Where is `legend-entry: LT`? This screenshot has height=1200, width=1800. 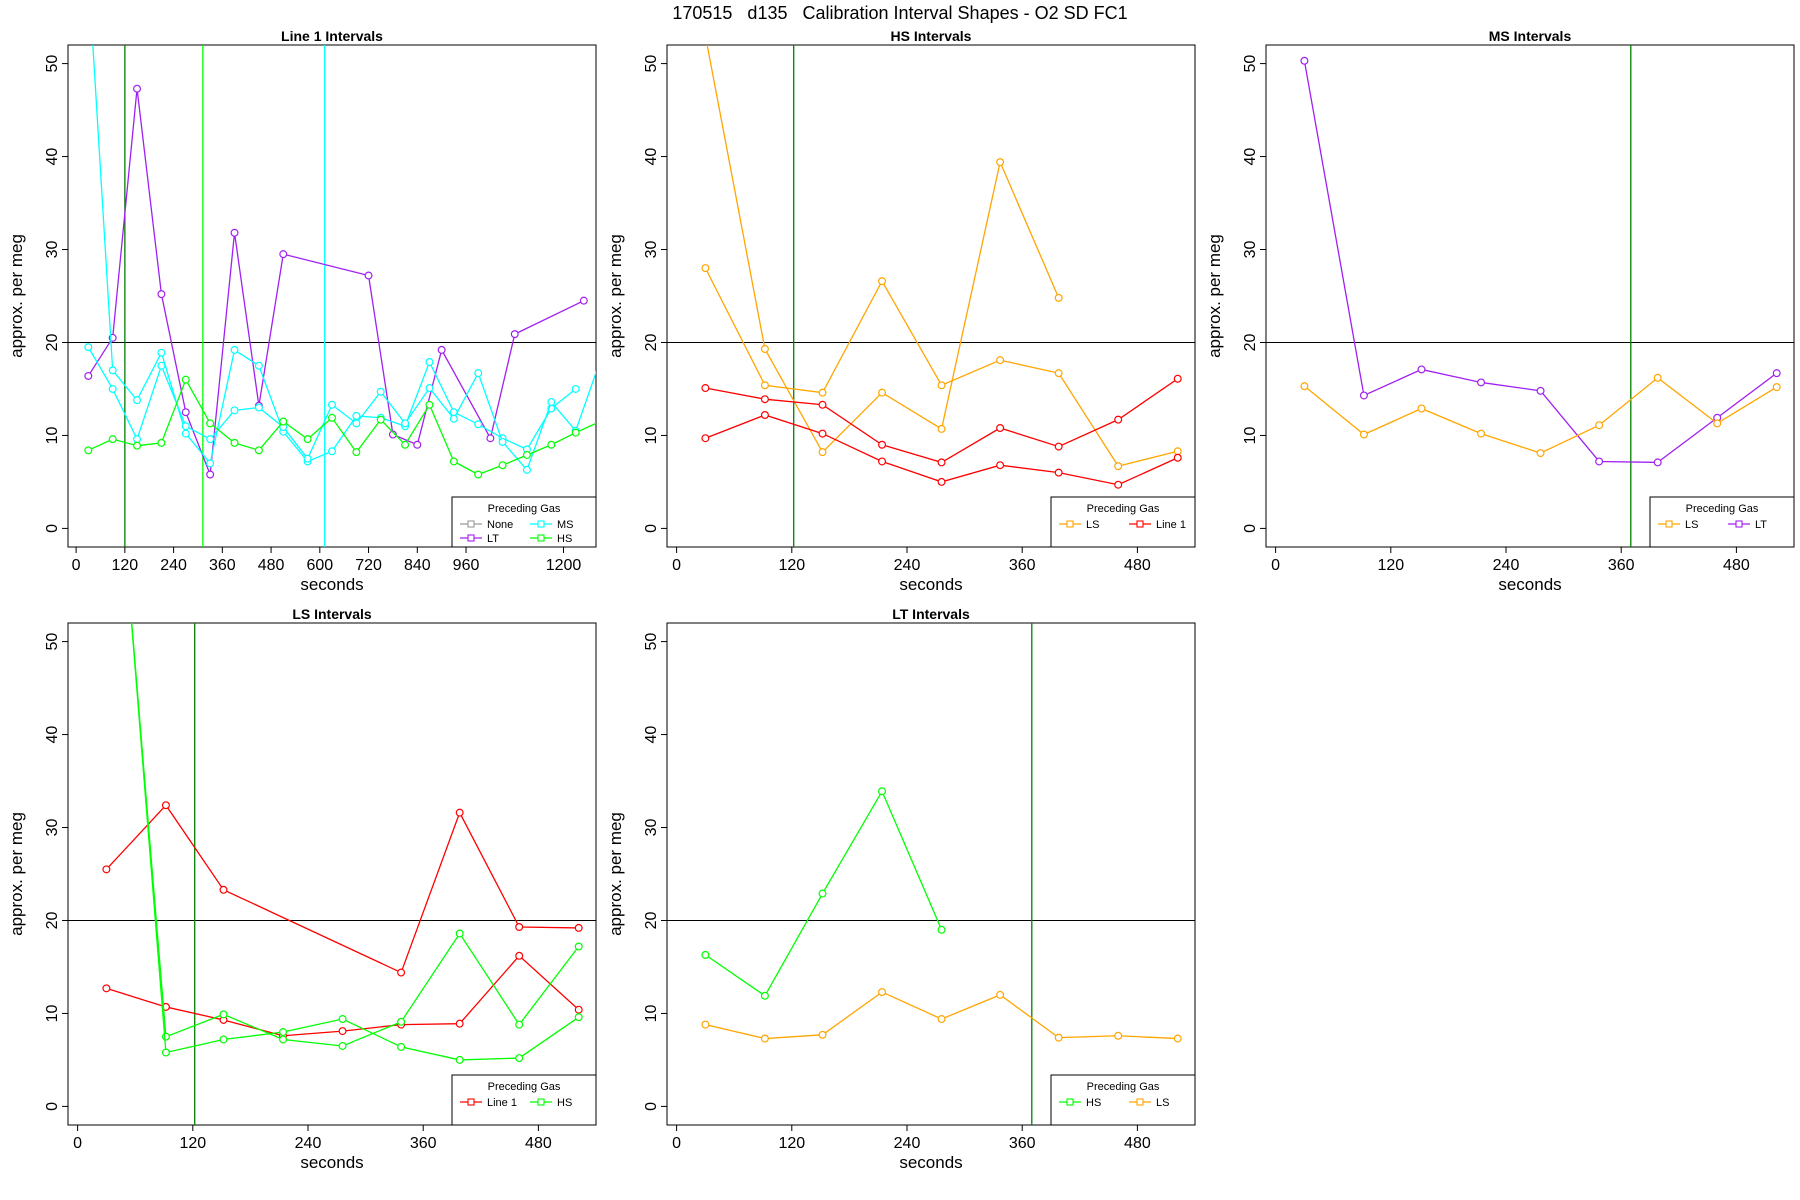
legend-entry: LT is located at coordinates (493, 539).